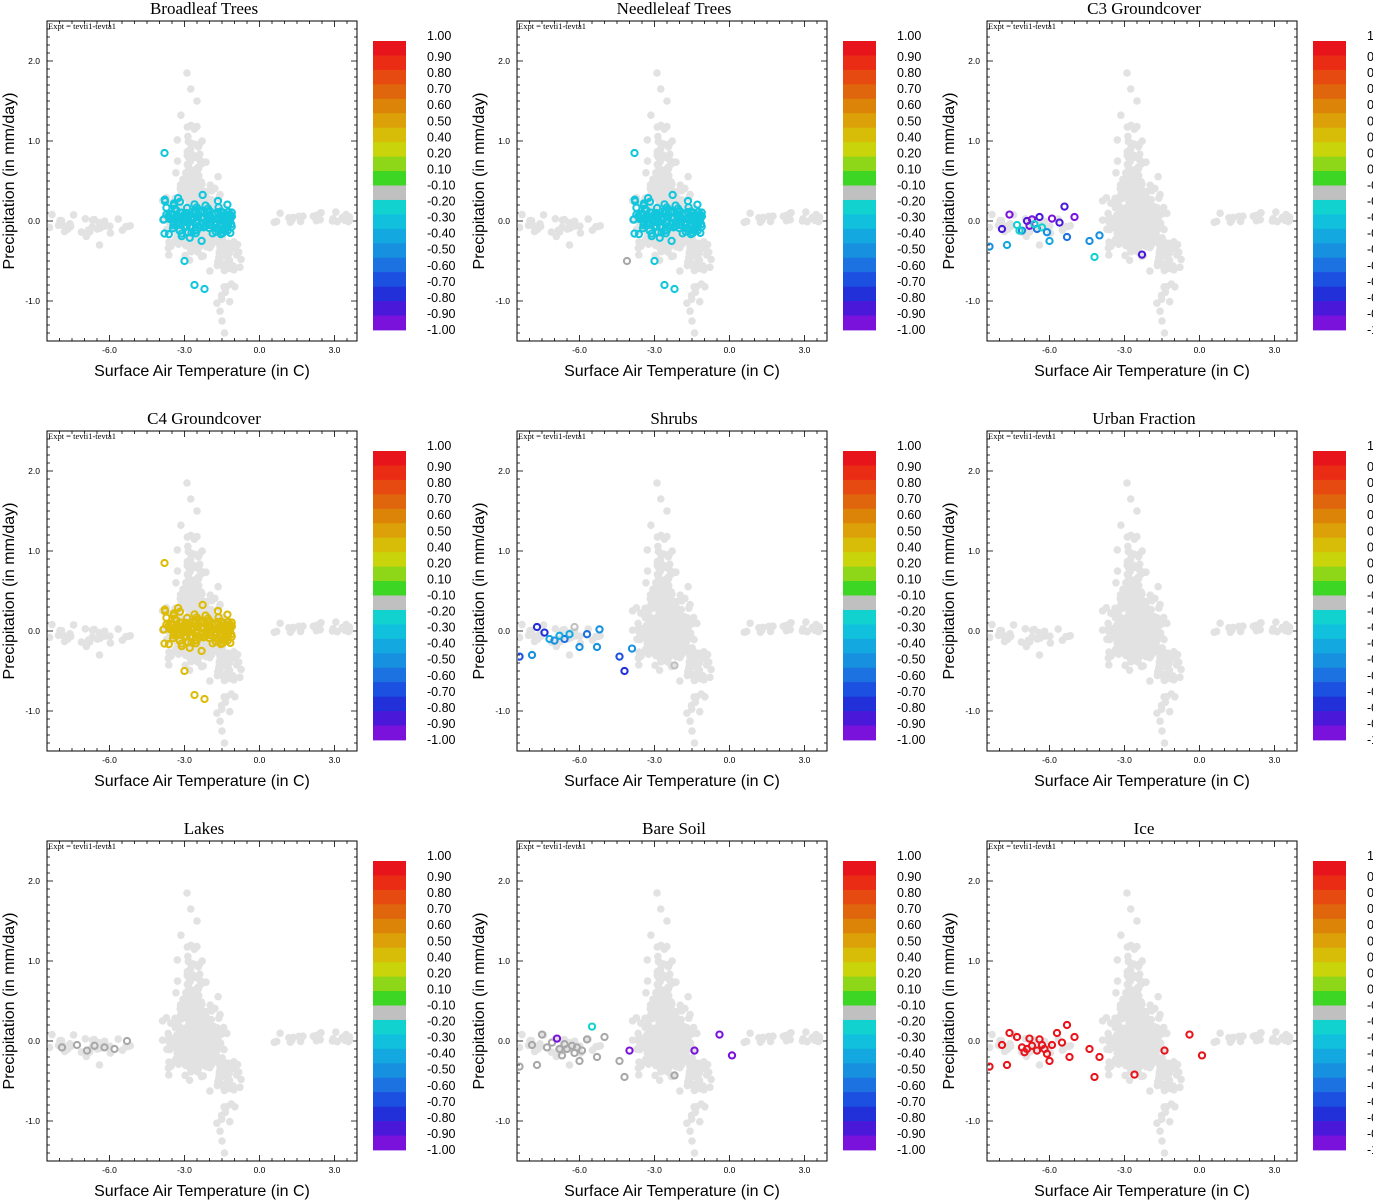 The image size is (1373, 1200). What do you see at coordinates (441, 298) in the screenshot?
I see `colorbar-label: -0.80` at bounding box center [441, 298].